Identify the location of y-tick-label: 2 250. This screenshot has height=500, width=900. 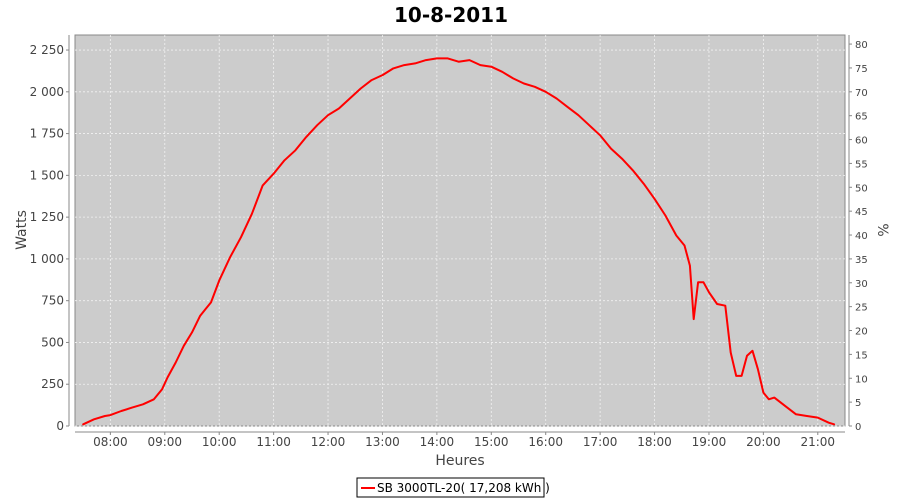
(47, 50).